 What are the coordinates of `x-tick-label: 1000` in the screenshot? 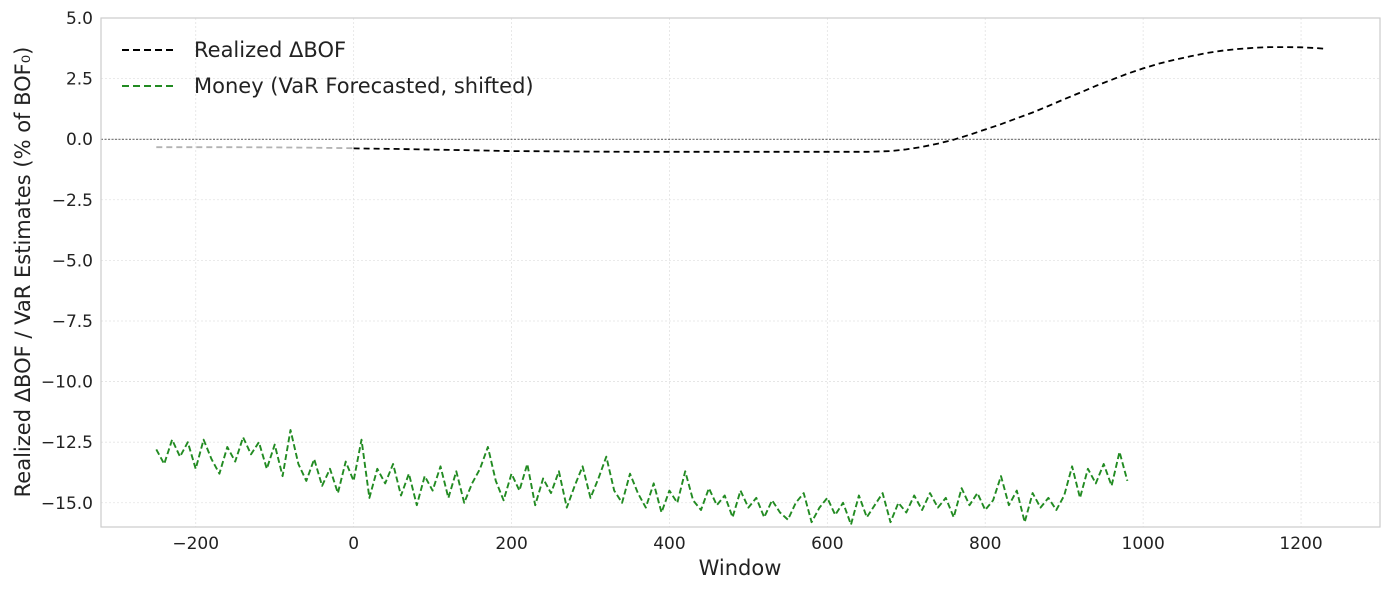 It's located at (1143, 544).